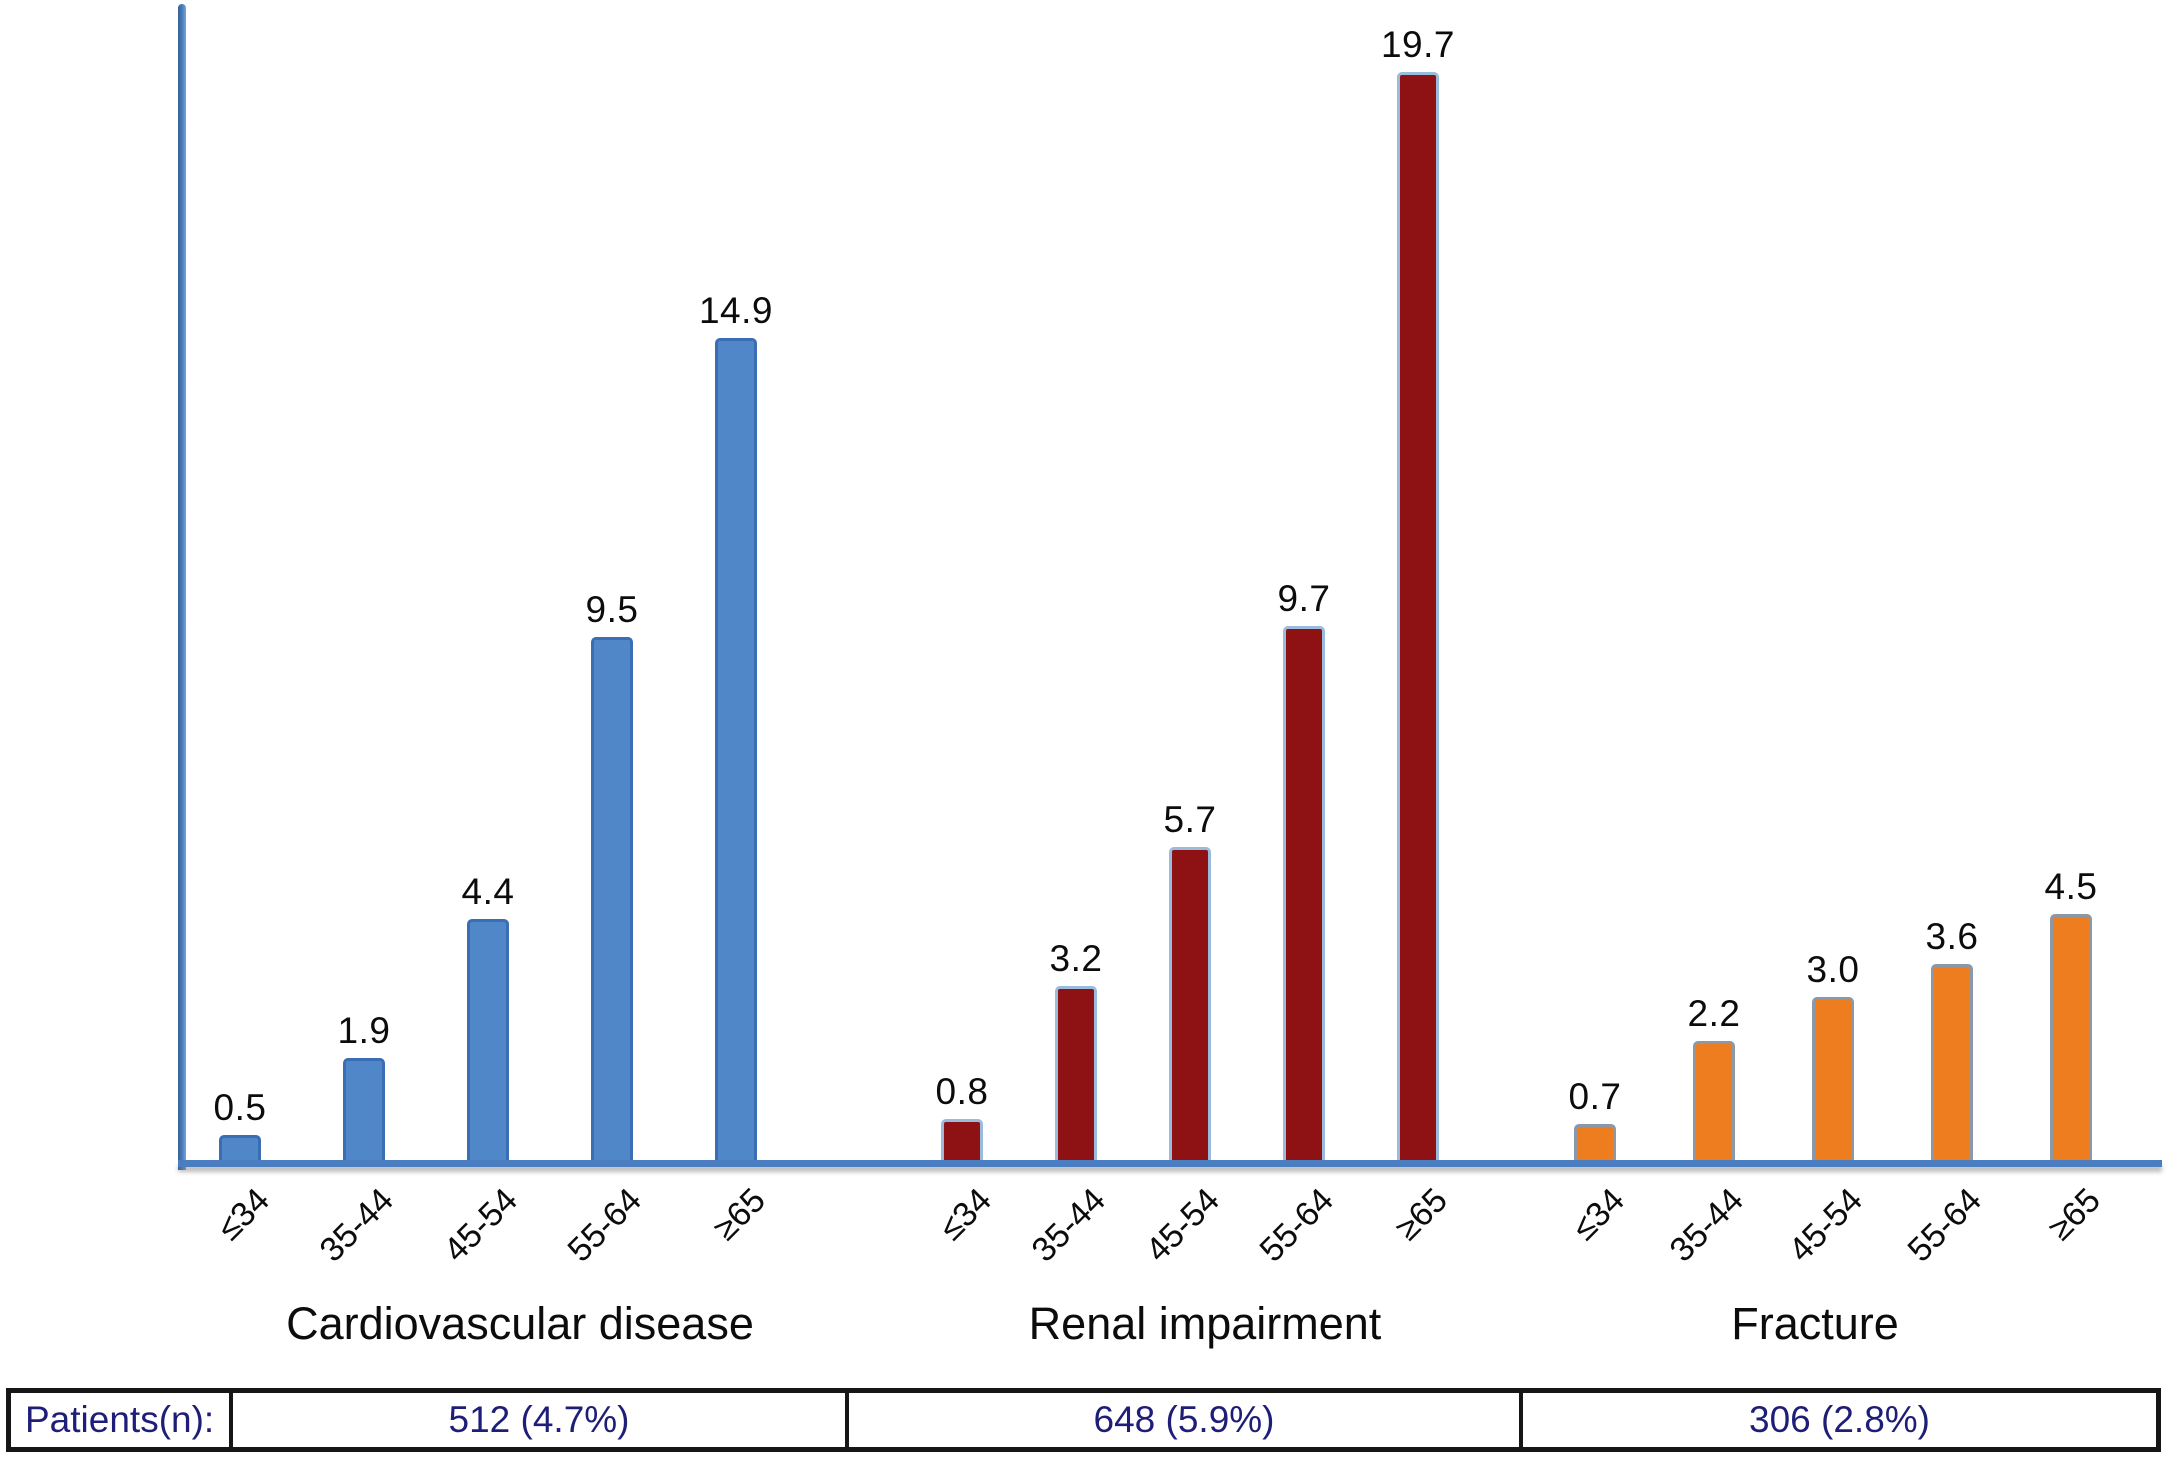 The height and width of the screenshot is (1457, 2167). Describe the element at coordinates (1076, 958) in the screenshot. I see `bar-value-label: 3.2` at that location.